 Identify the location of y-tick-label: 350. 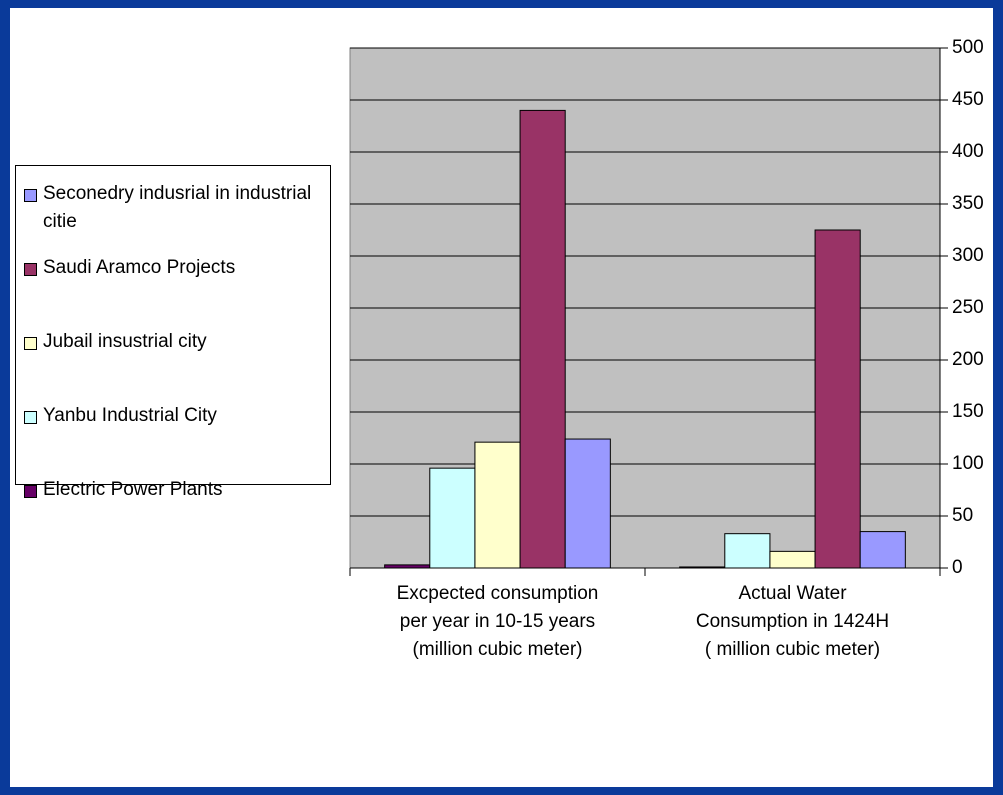
(968, 203).